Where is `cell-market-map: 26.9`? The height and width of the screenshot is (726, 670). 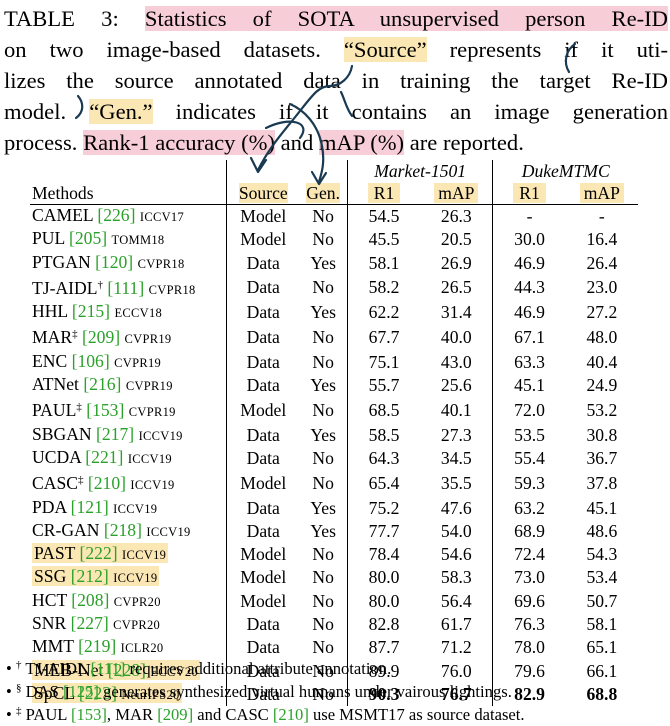
cell-market-map: 26.9 is located at coordinates (456, 262).